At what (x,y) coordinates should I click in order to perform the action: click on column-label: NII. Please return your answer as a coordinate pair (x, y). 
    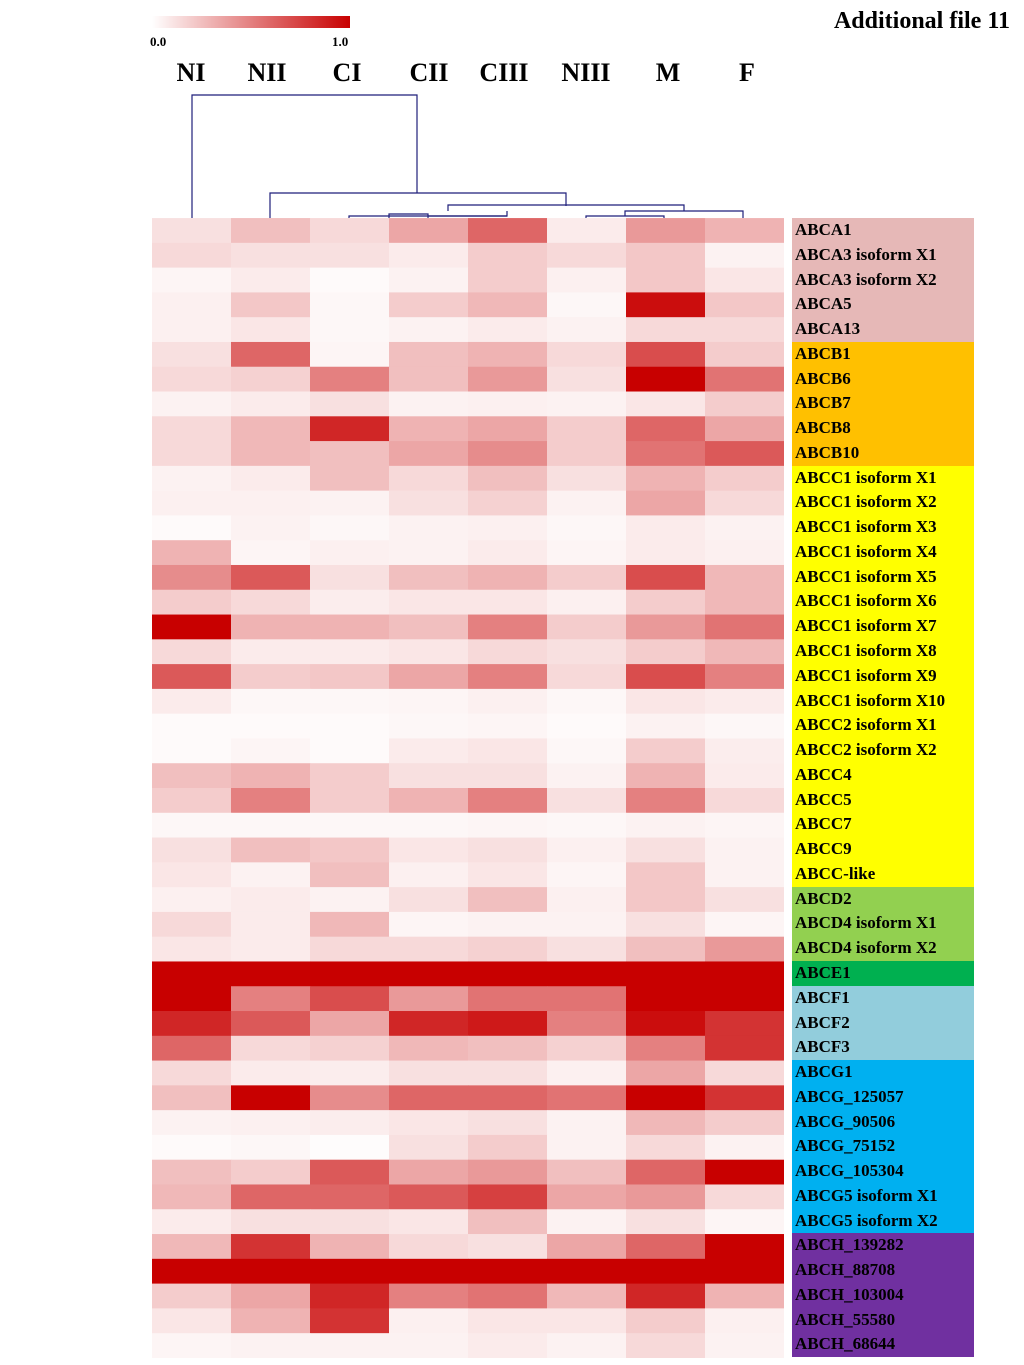
    Looking at the image, I should click on (267, 72).